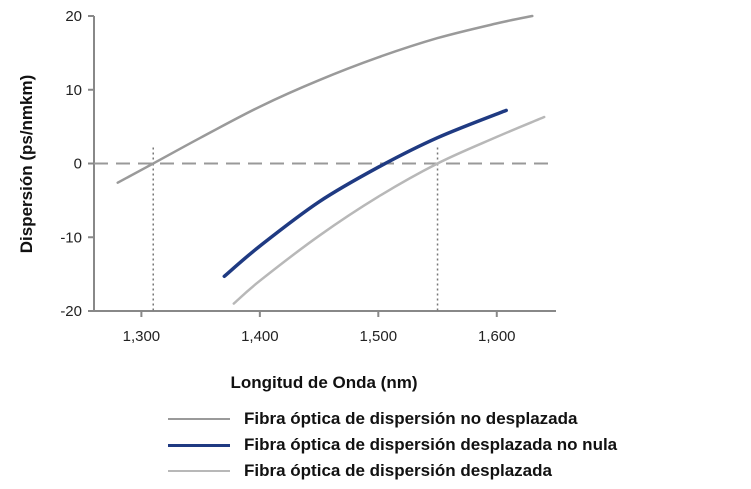 The height and width of the screenshot is (489, 751). I want to click on legend-item-desplazada: Fibra óptica de dispersión desplazada, so click(392, 471).